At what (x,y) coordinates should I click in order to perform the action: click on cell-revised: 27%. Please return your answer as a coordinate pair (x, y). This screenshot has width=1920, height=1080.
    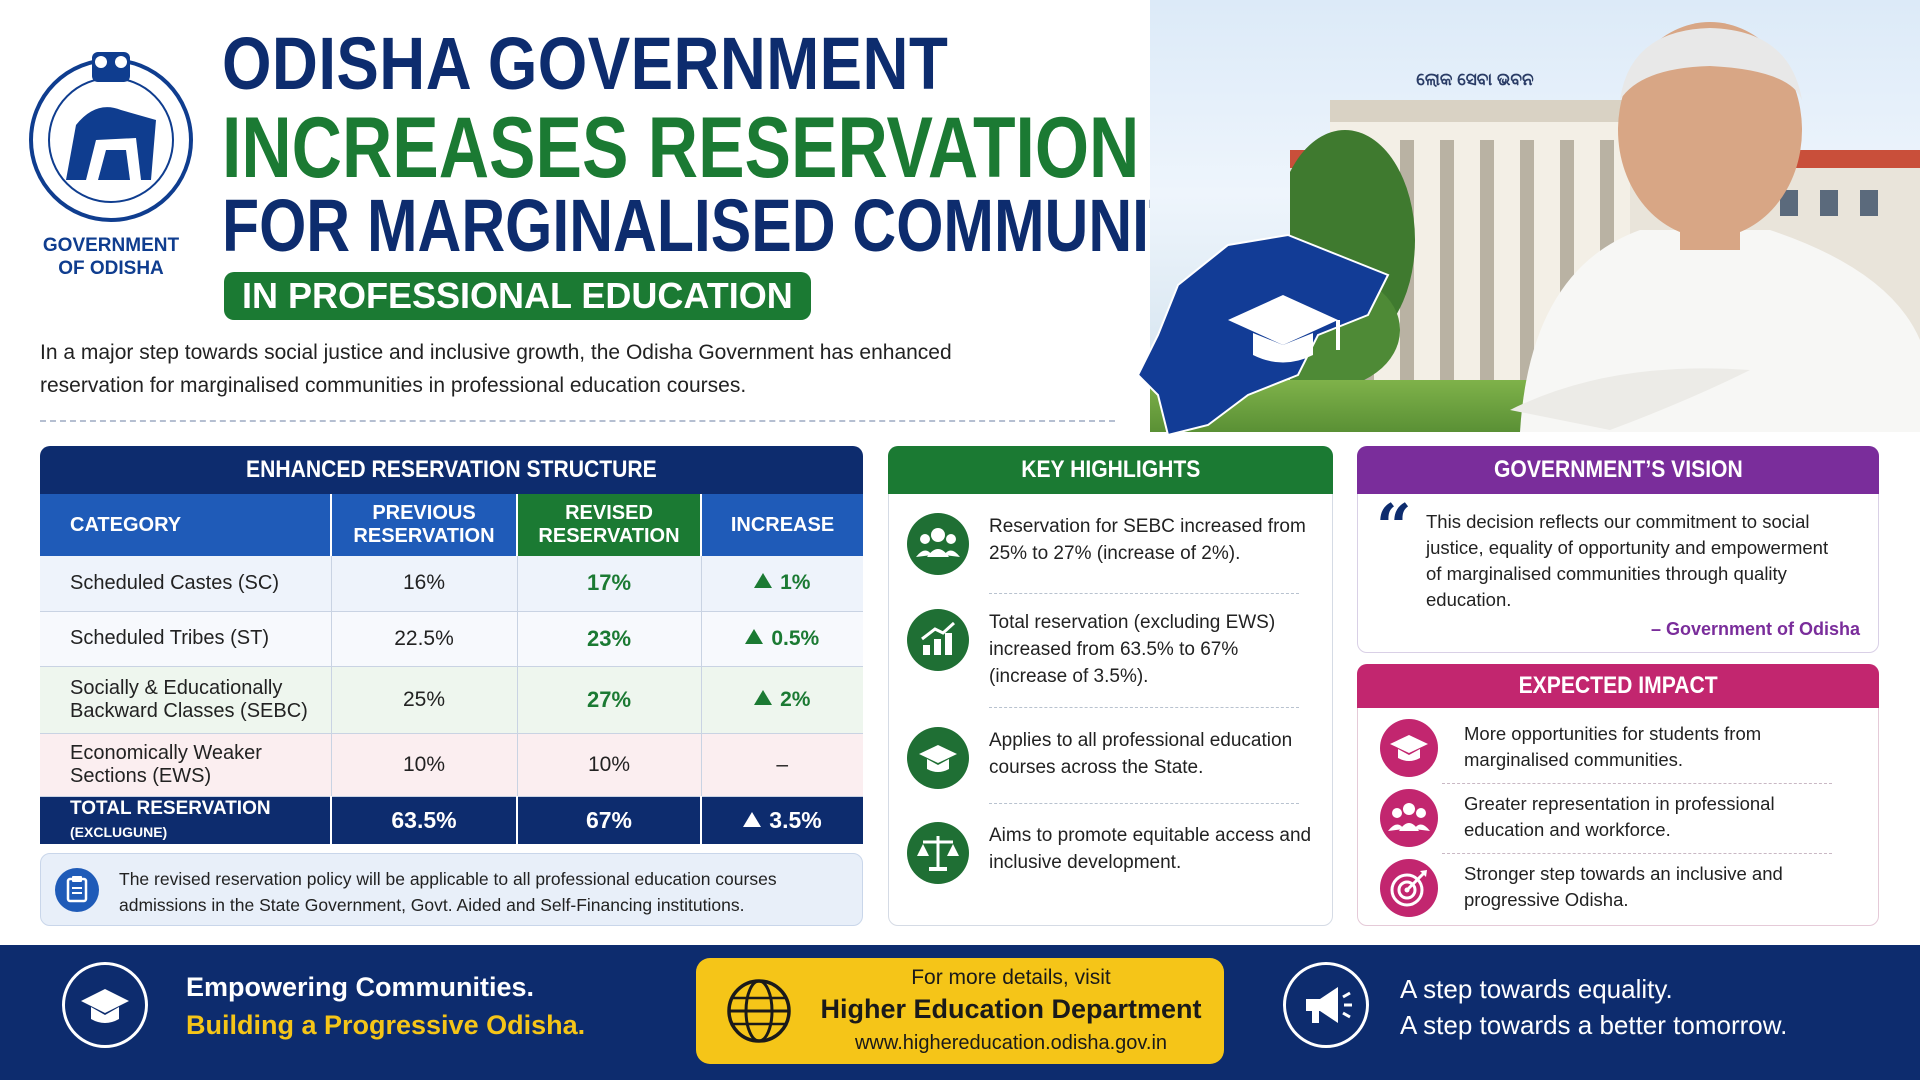
    Looking at the image, I should click on (609, 700).